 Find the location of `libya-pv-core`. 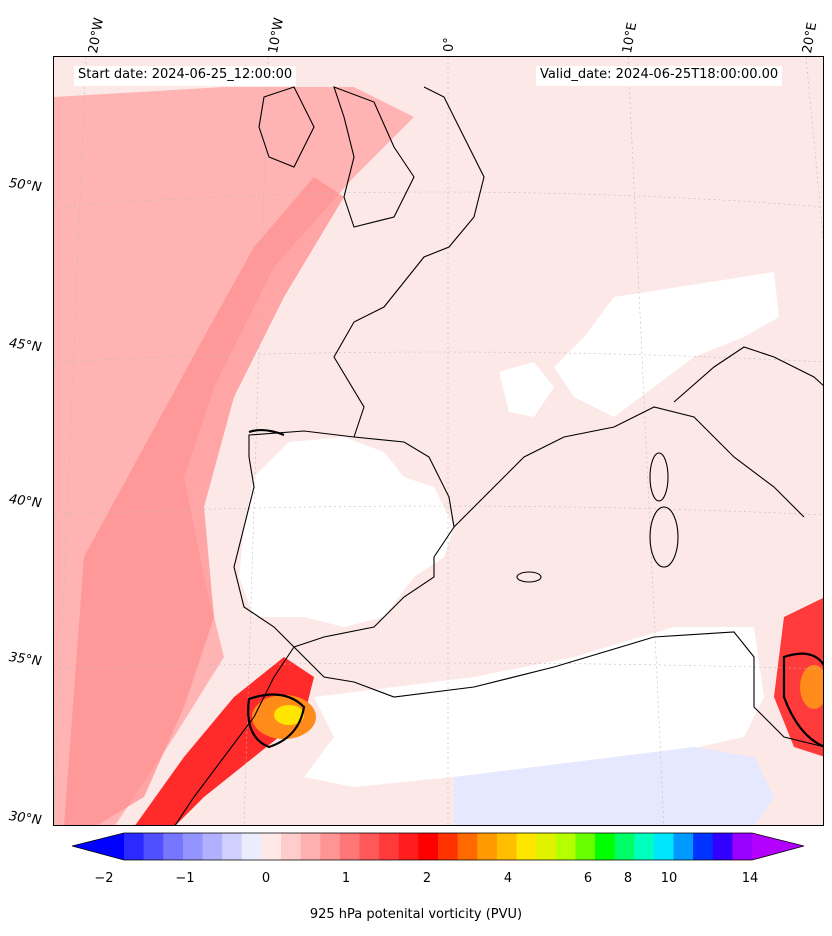

libya-pv-core is located at coordinates (811, 687).